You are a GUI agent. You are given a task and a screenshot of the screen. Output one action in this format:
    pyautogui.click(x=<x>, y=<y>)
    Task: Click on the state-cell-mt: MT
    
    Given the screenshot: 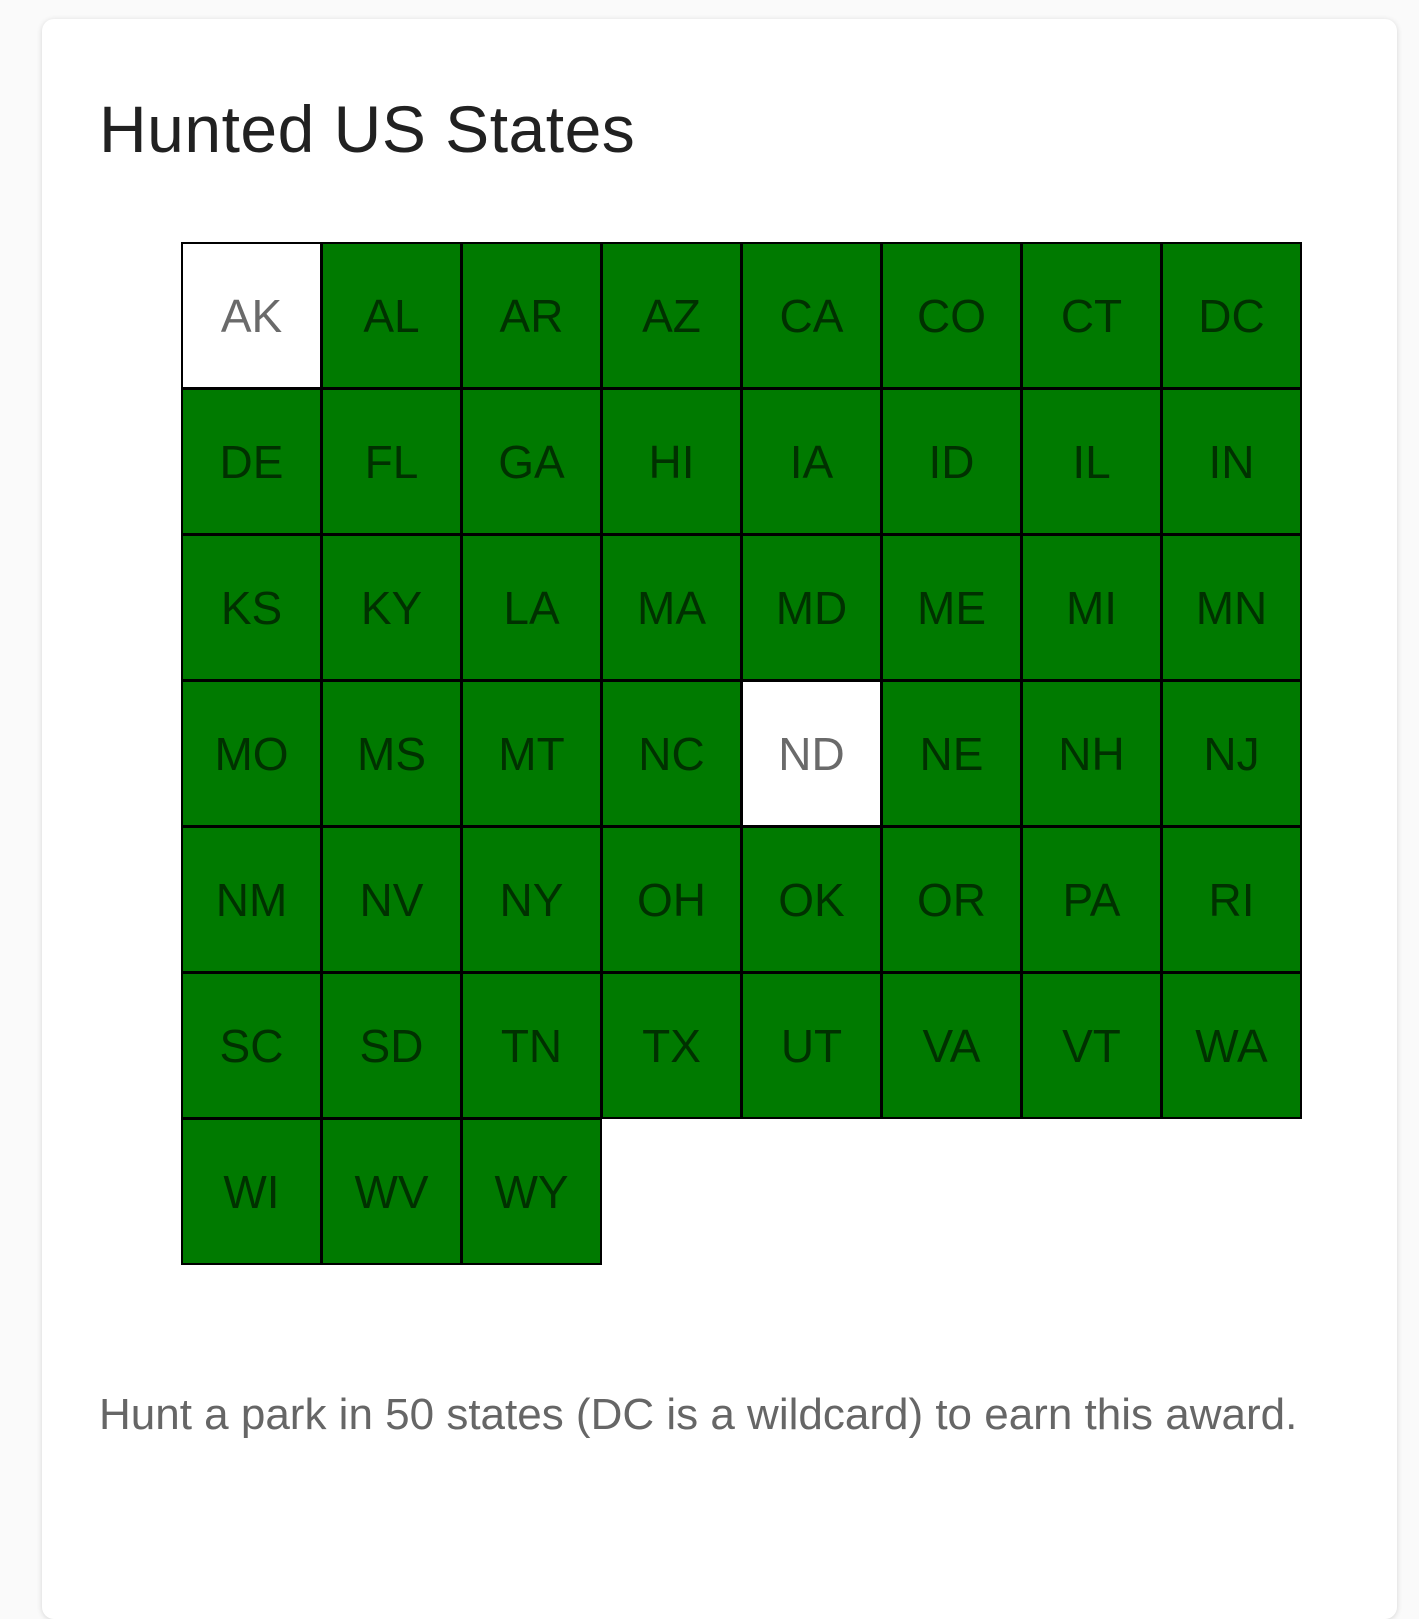 What is the action you would take?
    pyautogui.click(x=531, y=753)
    